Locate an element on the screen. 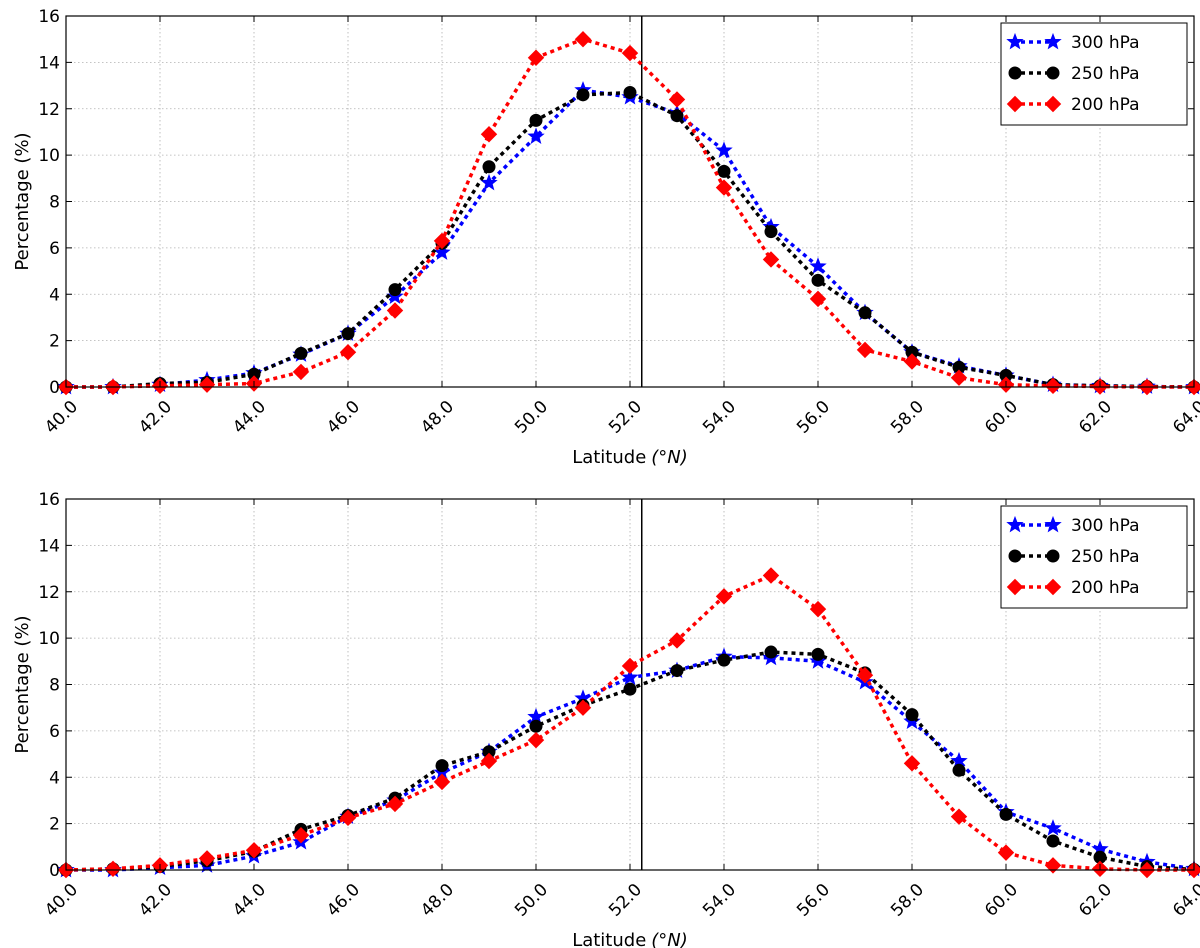 The image size is (1200, 948). x-axis-label-unit: (°N) is located at coordinates (669, 457).